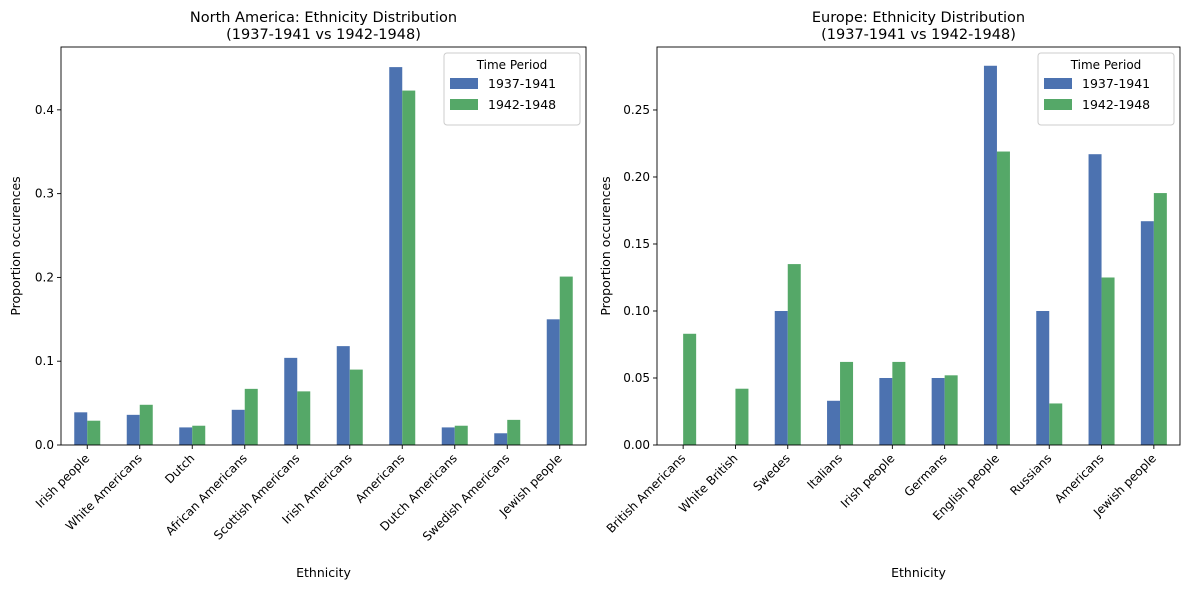  What do you see at coordinates (356, 407) in the screenshot?
I see `bar-1942-1948-irish-americans` at bounding box center [356, 407].